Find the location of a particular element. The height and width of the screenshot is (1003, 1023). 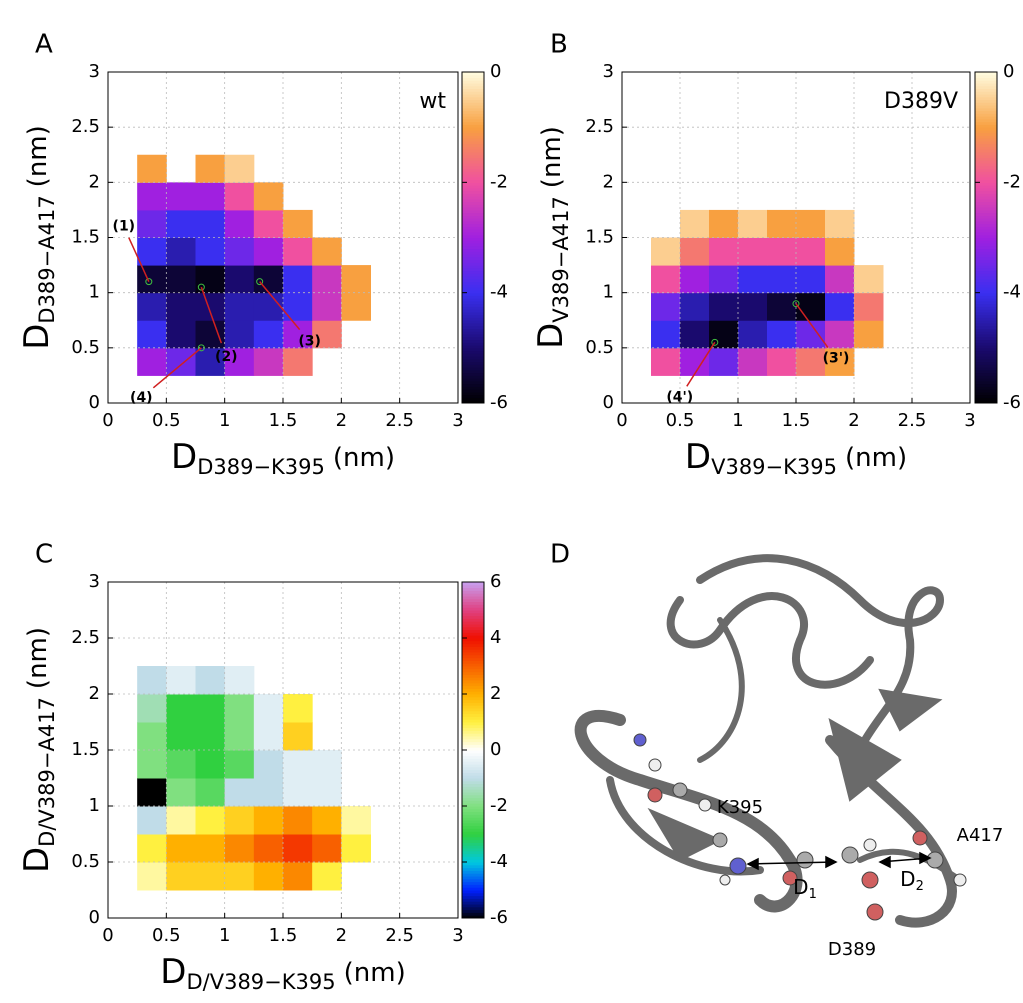

x-tick-label: 2.5 is located at coordinates (912, 420).